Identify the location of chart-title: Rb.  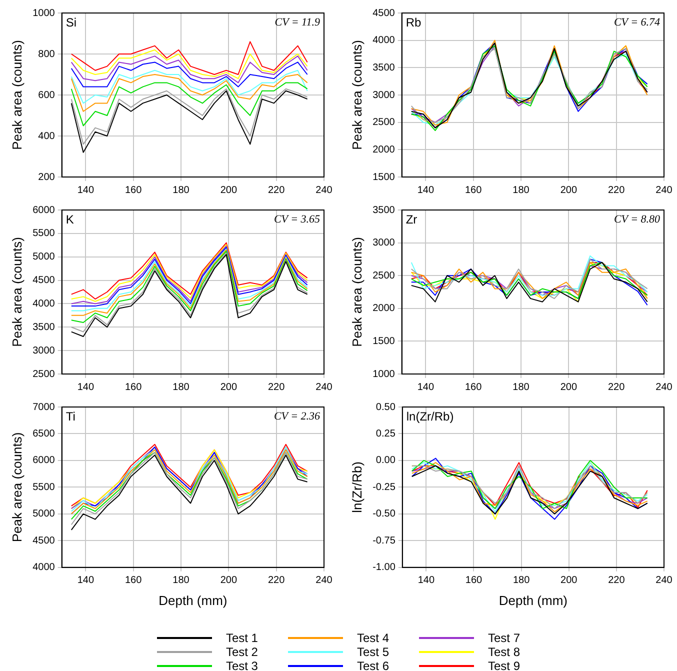
(414, 22).